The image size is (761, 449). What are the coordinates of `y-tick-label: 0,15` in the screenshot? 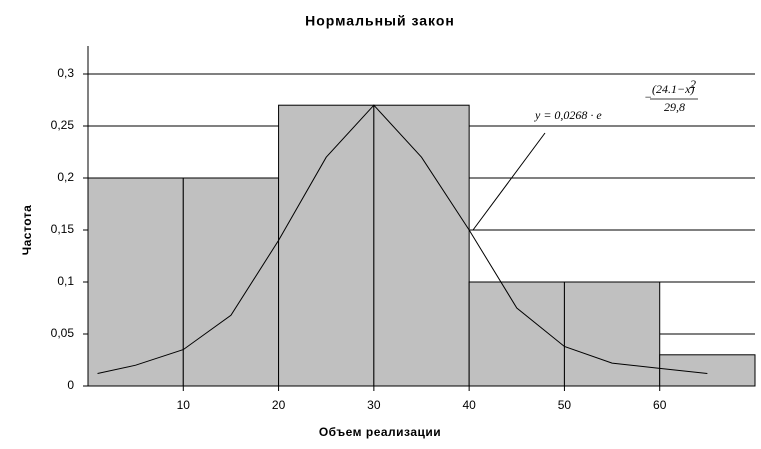 It's located at (63, 229).